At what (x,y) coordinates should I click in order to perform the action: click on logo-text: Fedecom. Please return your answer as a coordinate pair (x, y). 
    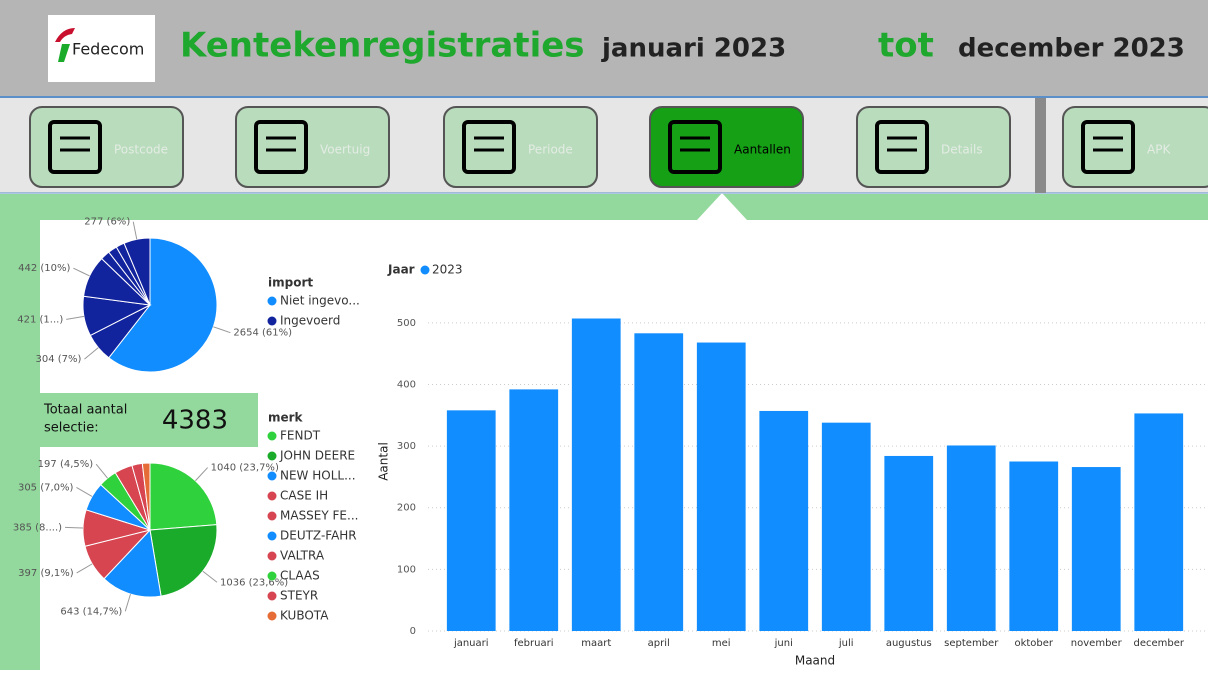
    Looking at the image, I should click on (108, 49).